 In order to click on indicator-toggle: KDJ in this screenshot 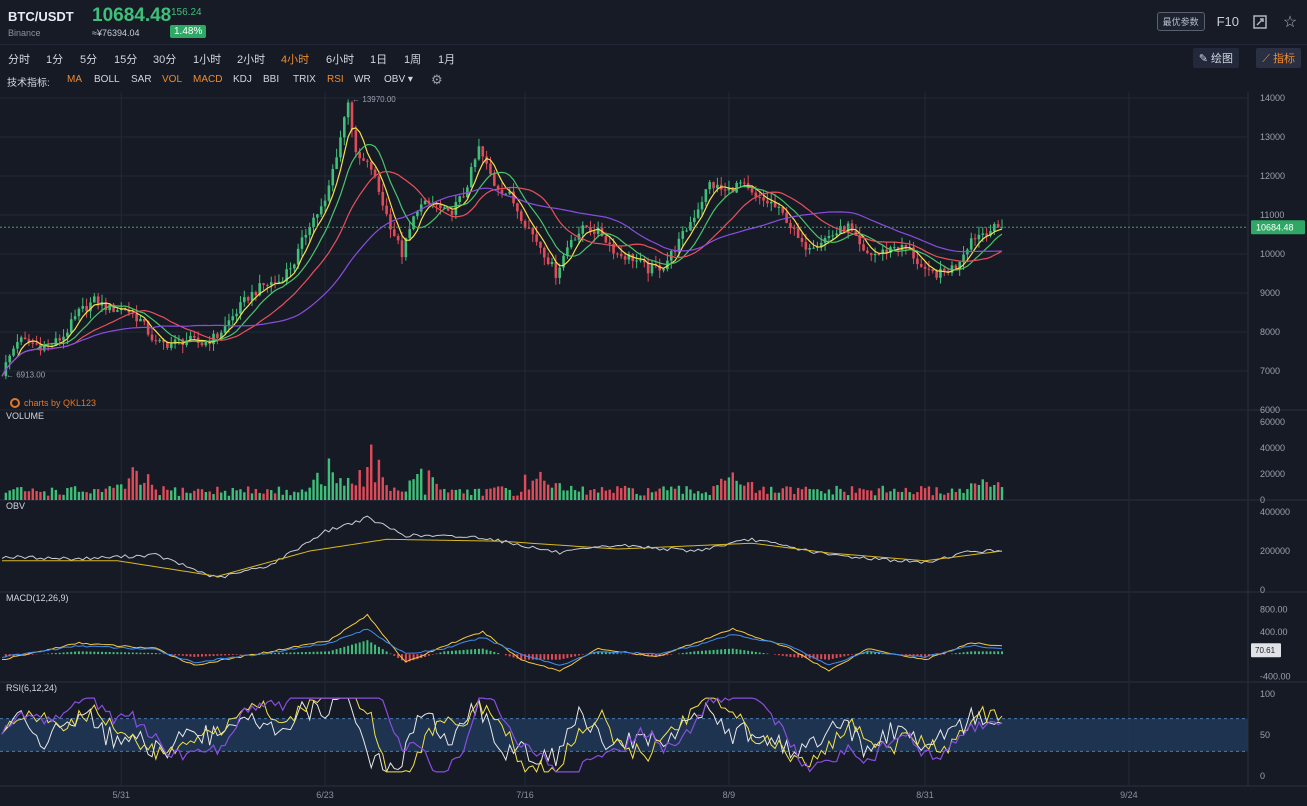, I will do `click(242, 79)`.